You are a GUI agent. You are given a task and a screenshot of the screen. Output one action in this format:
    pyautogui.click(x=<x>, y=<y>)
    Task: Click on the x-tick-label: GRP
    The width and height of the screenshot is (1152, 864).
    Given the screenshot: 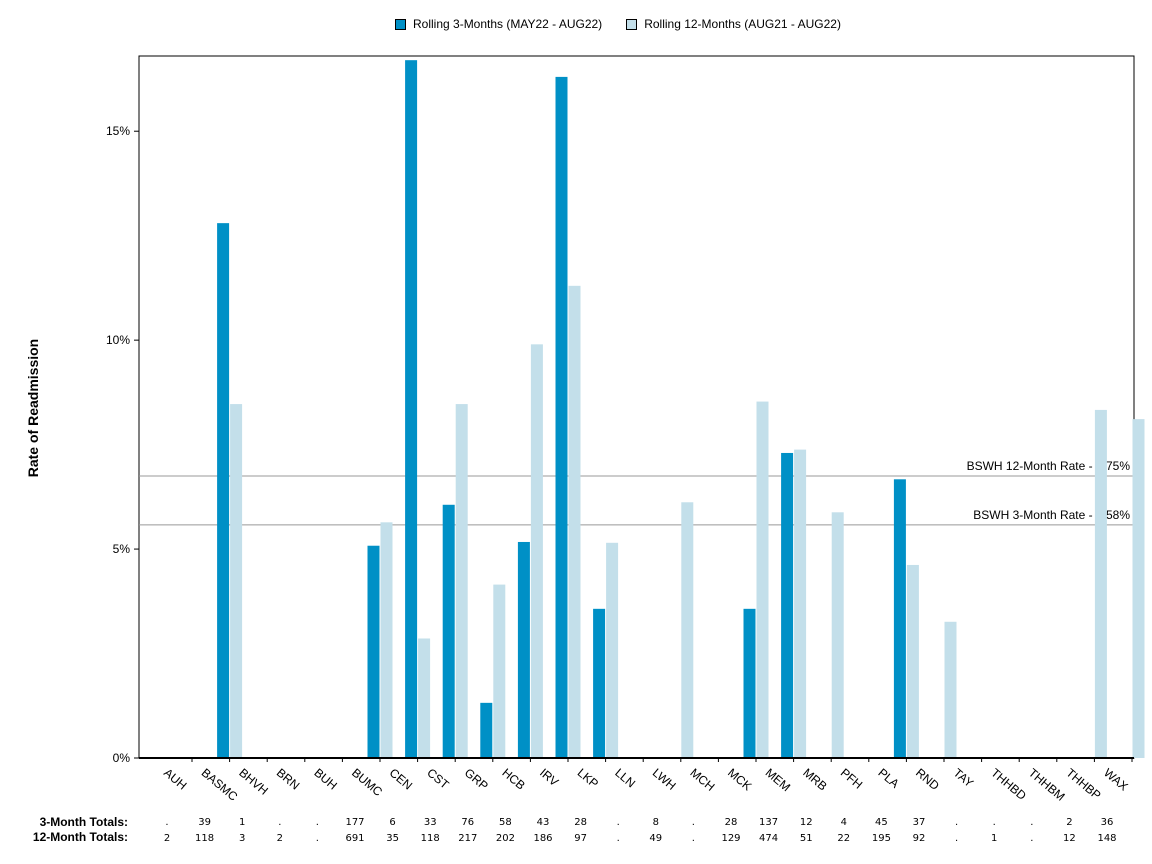 What is the action you would take?
    pyautogui.click(x=476, y=779)
    